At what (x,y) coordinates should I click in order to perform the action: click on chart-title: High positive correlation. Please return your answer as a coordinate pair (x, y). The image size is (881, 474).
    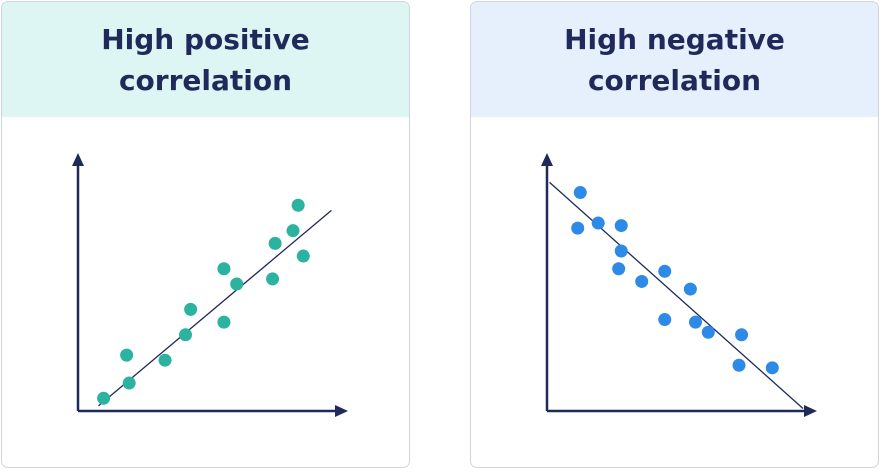
    Looking at the image, I should click on (205, 59).